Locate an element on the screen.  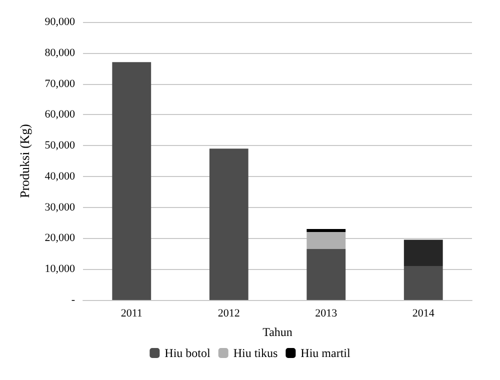
y-tick-label: 20,000 is located at coordinates (60, 238).